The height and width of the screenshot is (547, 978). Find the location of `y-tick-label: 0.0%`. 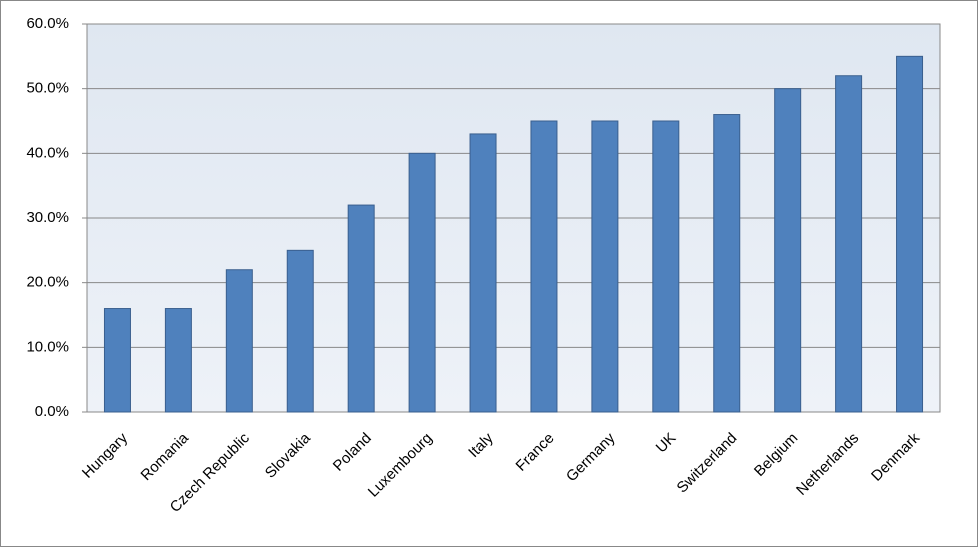

y-tick-label: 0.0% is located at coordinates (52, 411).